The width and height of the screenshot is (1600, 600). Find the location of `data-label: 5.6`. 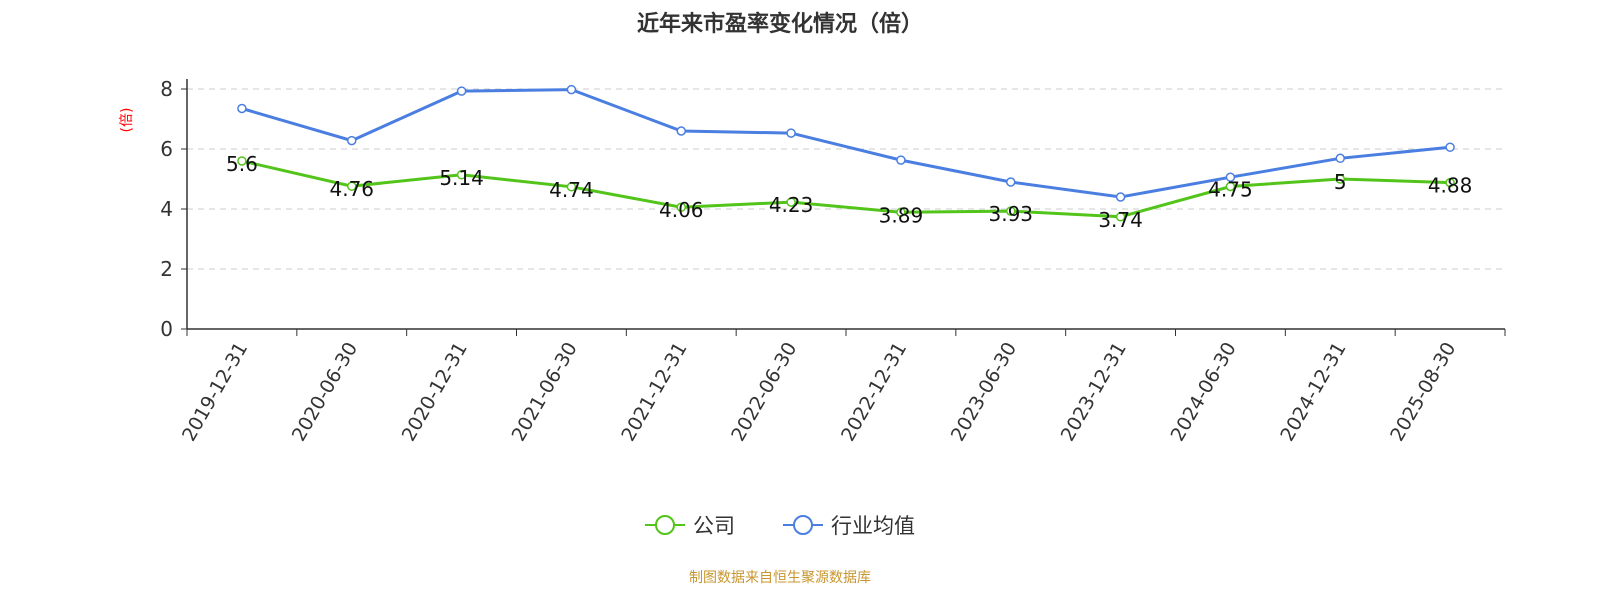

data-label: 5.6 is located at coordinates (242, 164).